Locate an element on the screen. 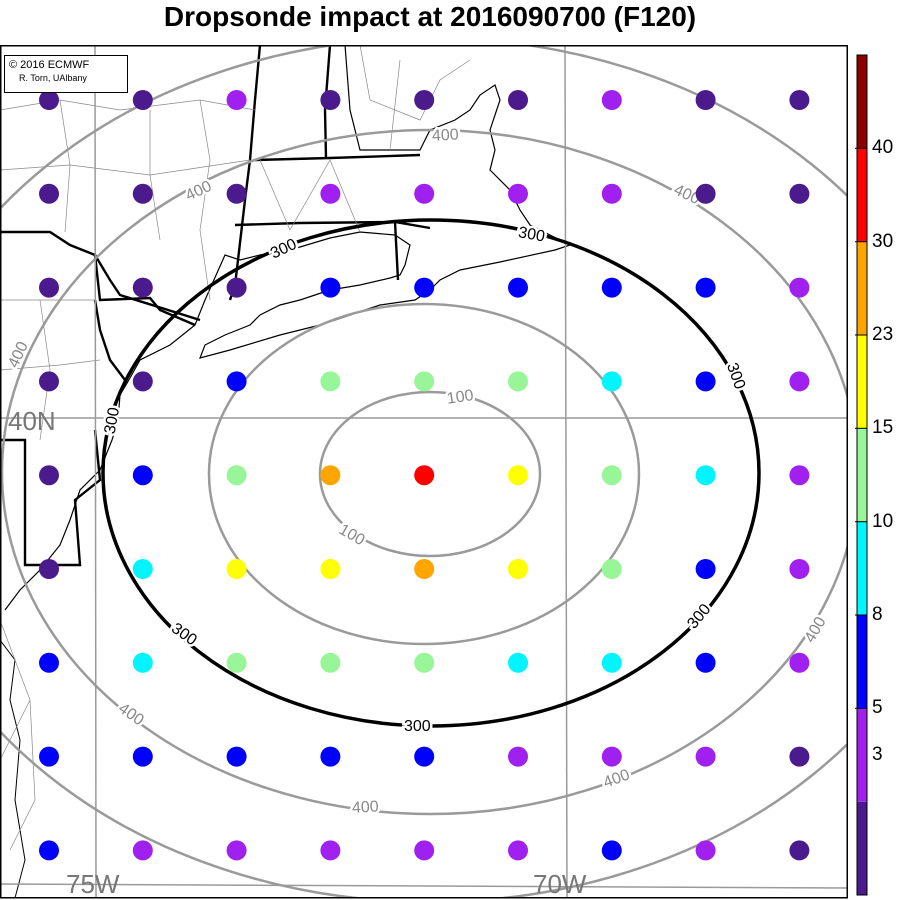 Image resolution: width=898 pixels, height=900 pixels. credit-line-1: © 2016 ECMWF is located at coordinates (49, 65).